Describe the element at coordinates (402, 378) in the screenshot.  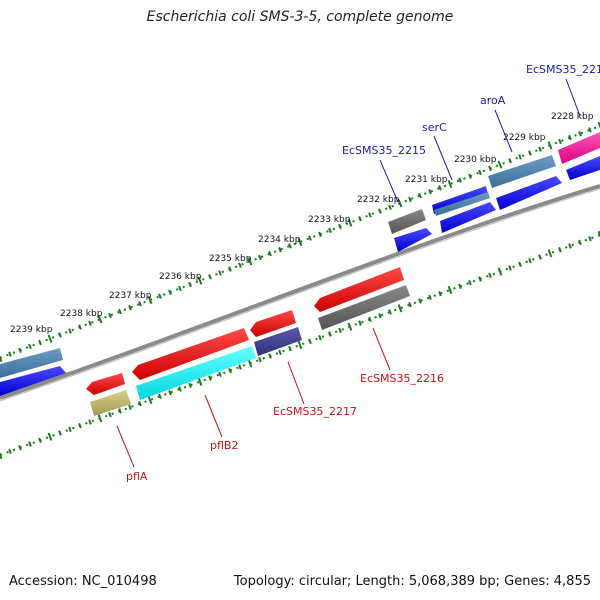
I see `gene-label-ecsms35-2216: EcSMS35_2216` at that location.